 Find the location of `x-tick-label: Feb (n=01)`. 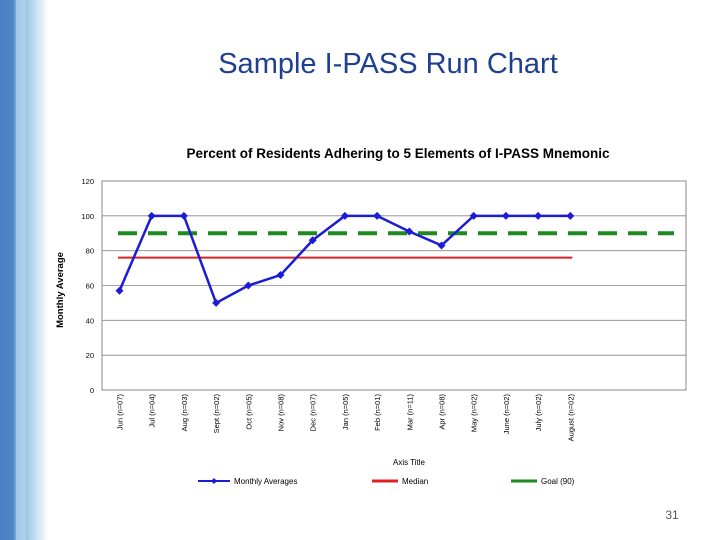

x-tick-label: Feb (n=01) is located at coordinates (377, 412).